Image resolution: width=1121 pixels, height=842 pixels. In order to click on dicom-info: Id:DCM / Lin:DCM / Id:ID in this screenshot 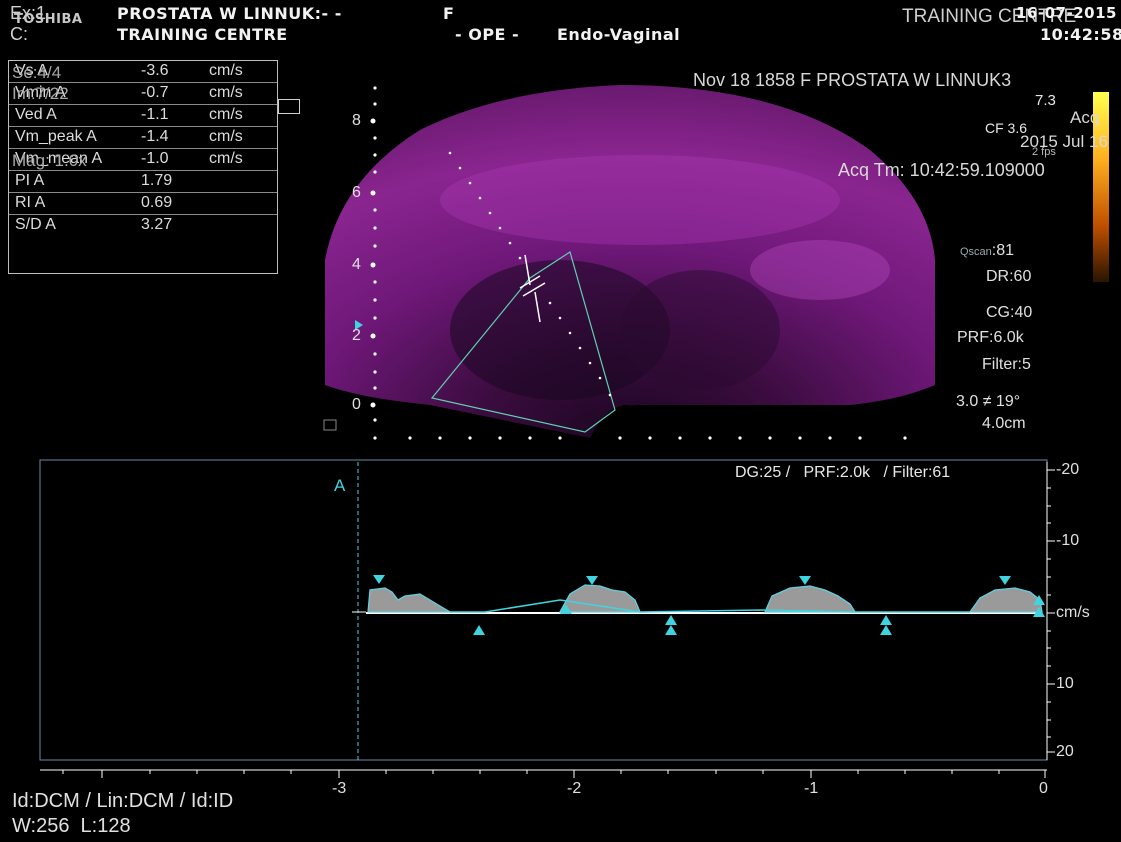, I will do `click(123, 801)`.